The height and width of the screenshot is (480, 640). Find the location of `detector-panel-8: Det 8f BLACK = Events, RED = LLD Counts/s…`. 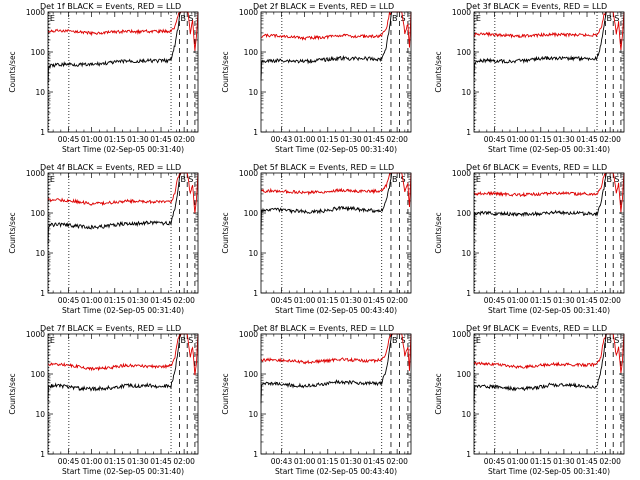

detector-panel-8: Det 8f BLACK = Events, RED = LLD Counts/s… is located at coordinates (316, 400).